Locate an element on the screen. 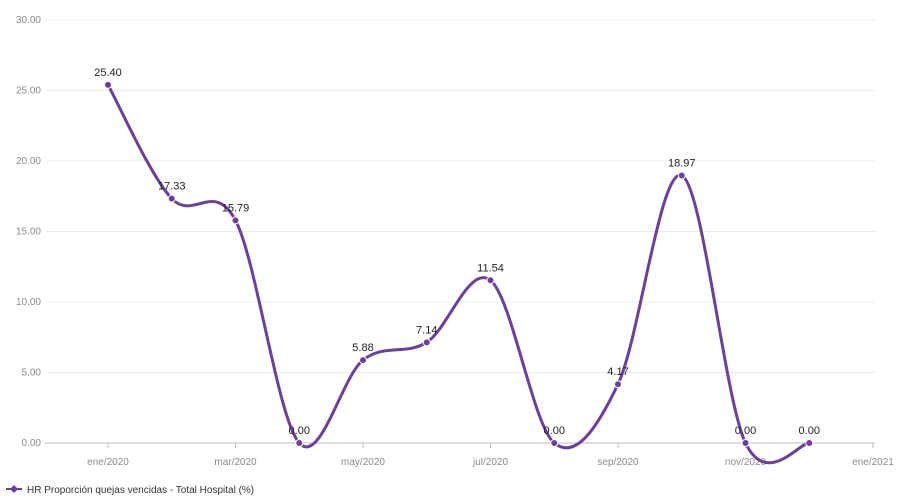 The height and width of the screenshot is (504, 897). data-label: 11.54 is located at coordinates (490, 268).